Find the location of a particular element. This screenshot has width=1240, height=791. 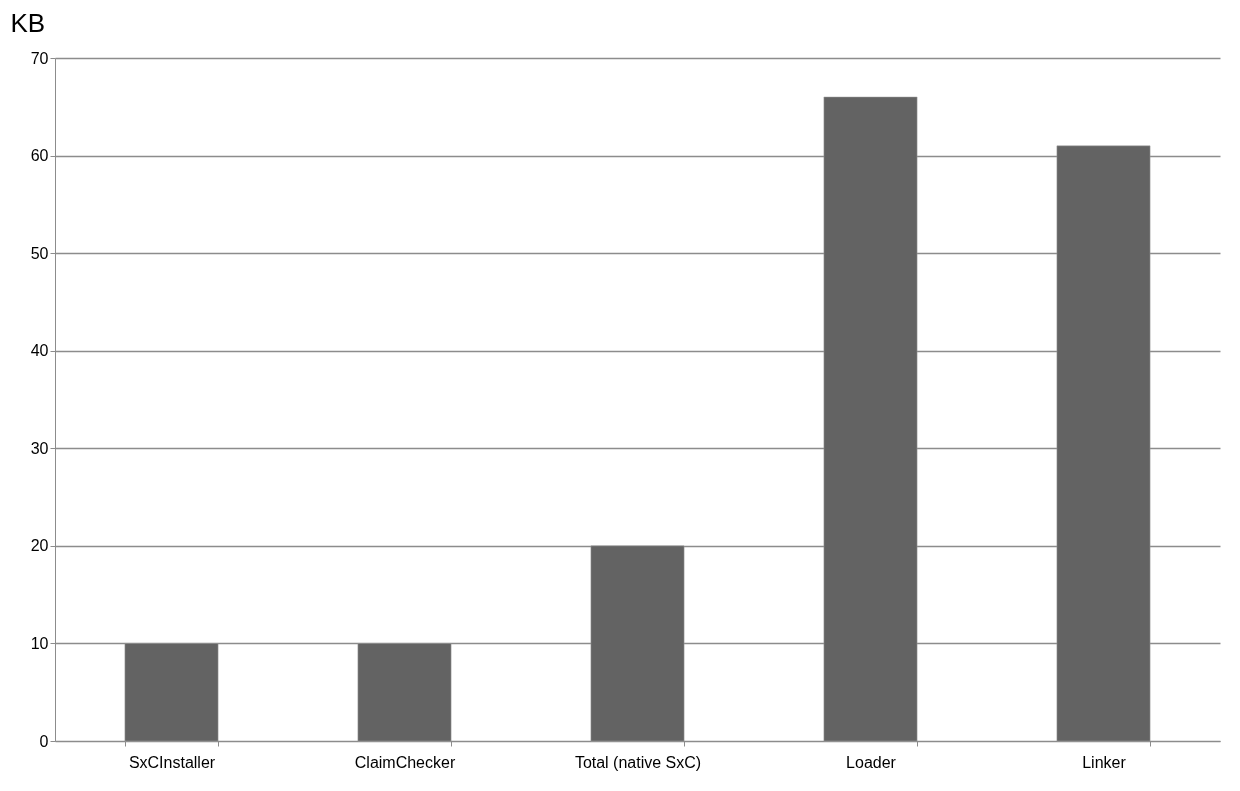

y-axis-title: KB is located at coordinates (28, 22).